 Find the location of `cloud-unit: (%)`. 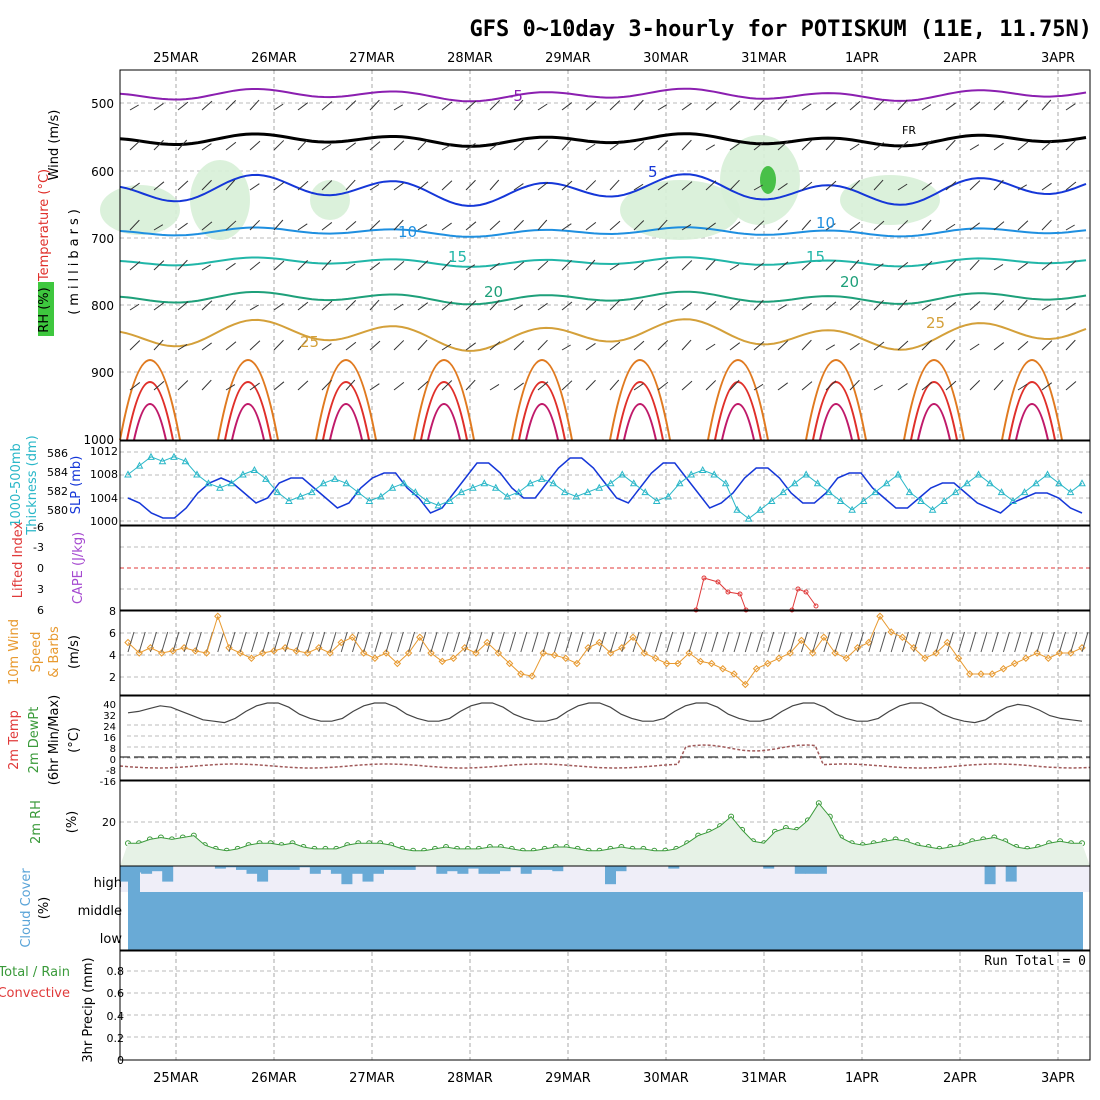

cloud-unit: (%) is located at coordinates (44, 908).